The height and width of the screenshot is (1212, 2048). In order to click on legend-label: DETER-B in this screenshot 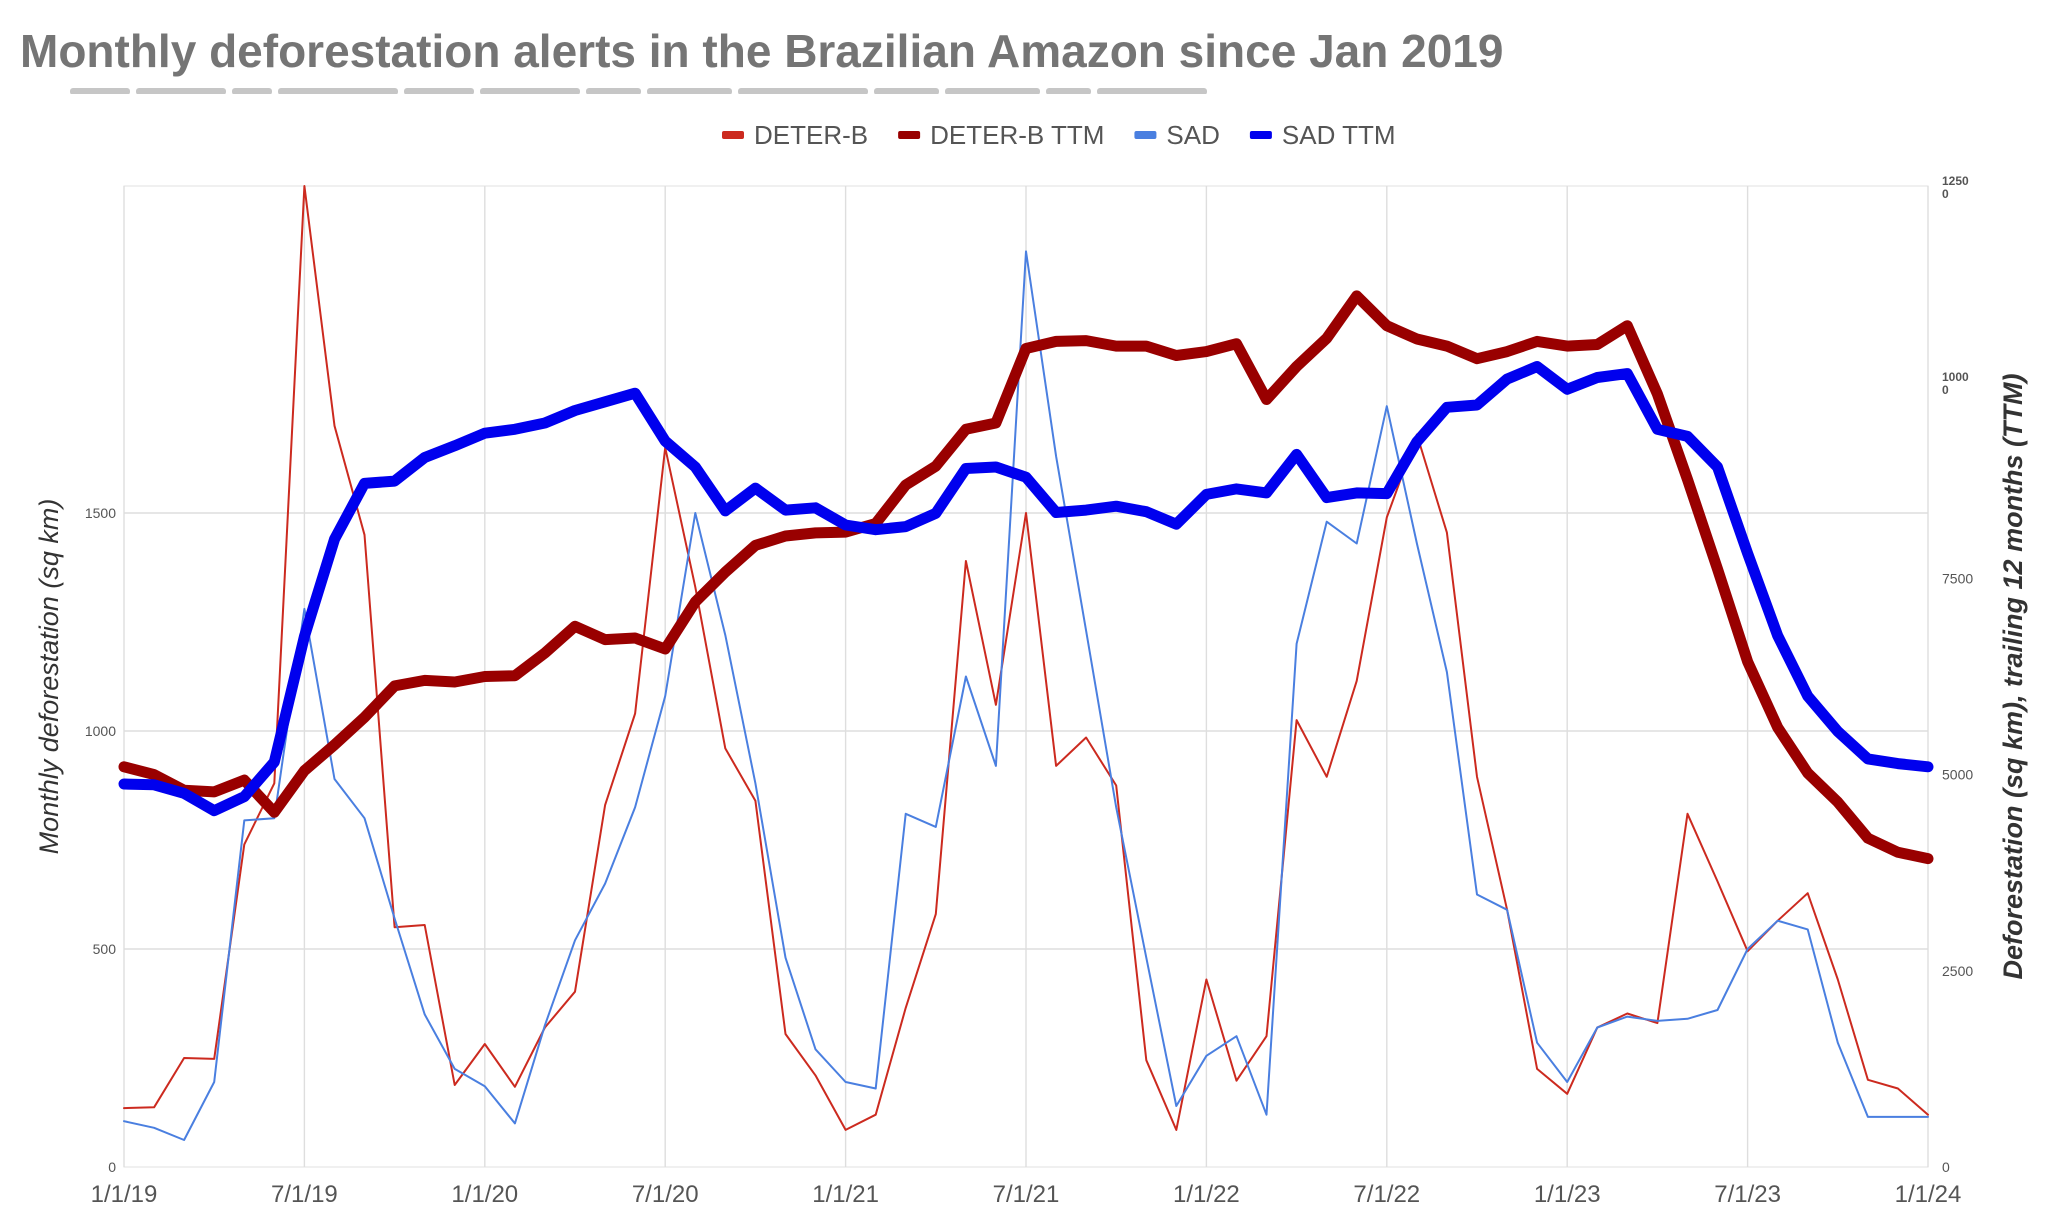, I will do `click(811, 135)`.